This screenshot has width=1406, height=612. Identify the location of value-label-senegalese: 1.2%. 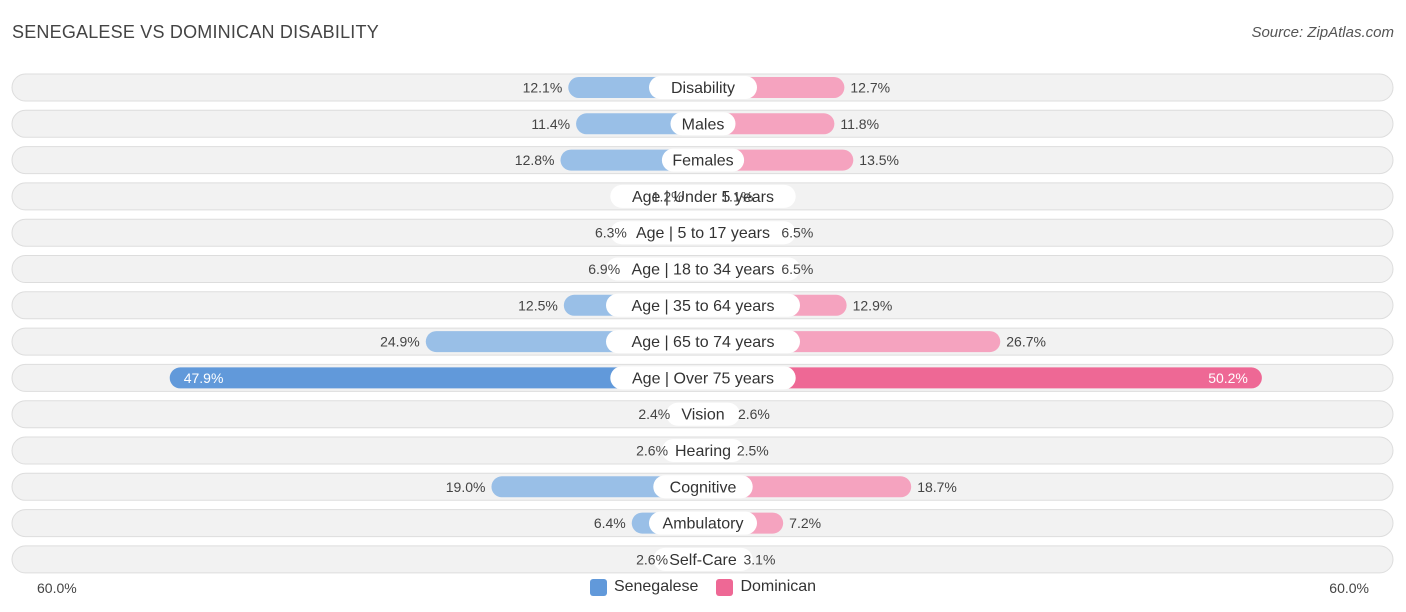
(668, 196).